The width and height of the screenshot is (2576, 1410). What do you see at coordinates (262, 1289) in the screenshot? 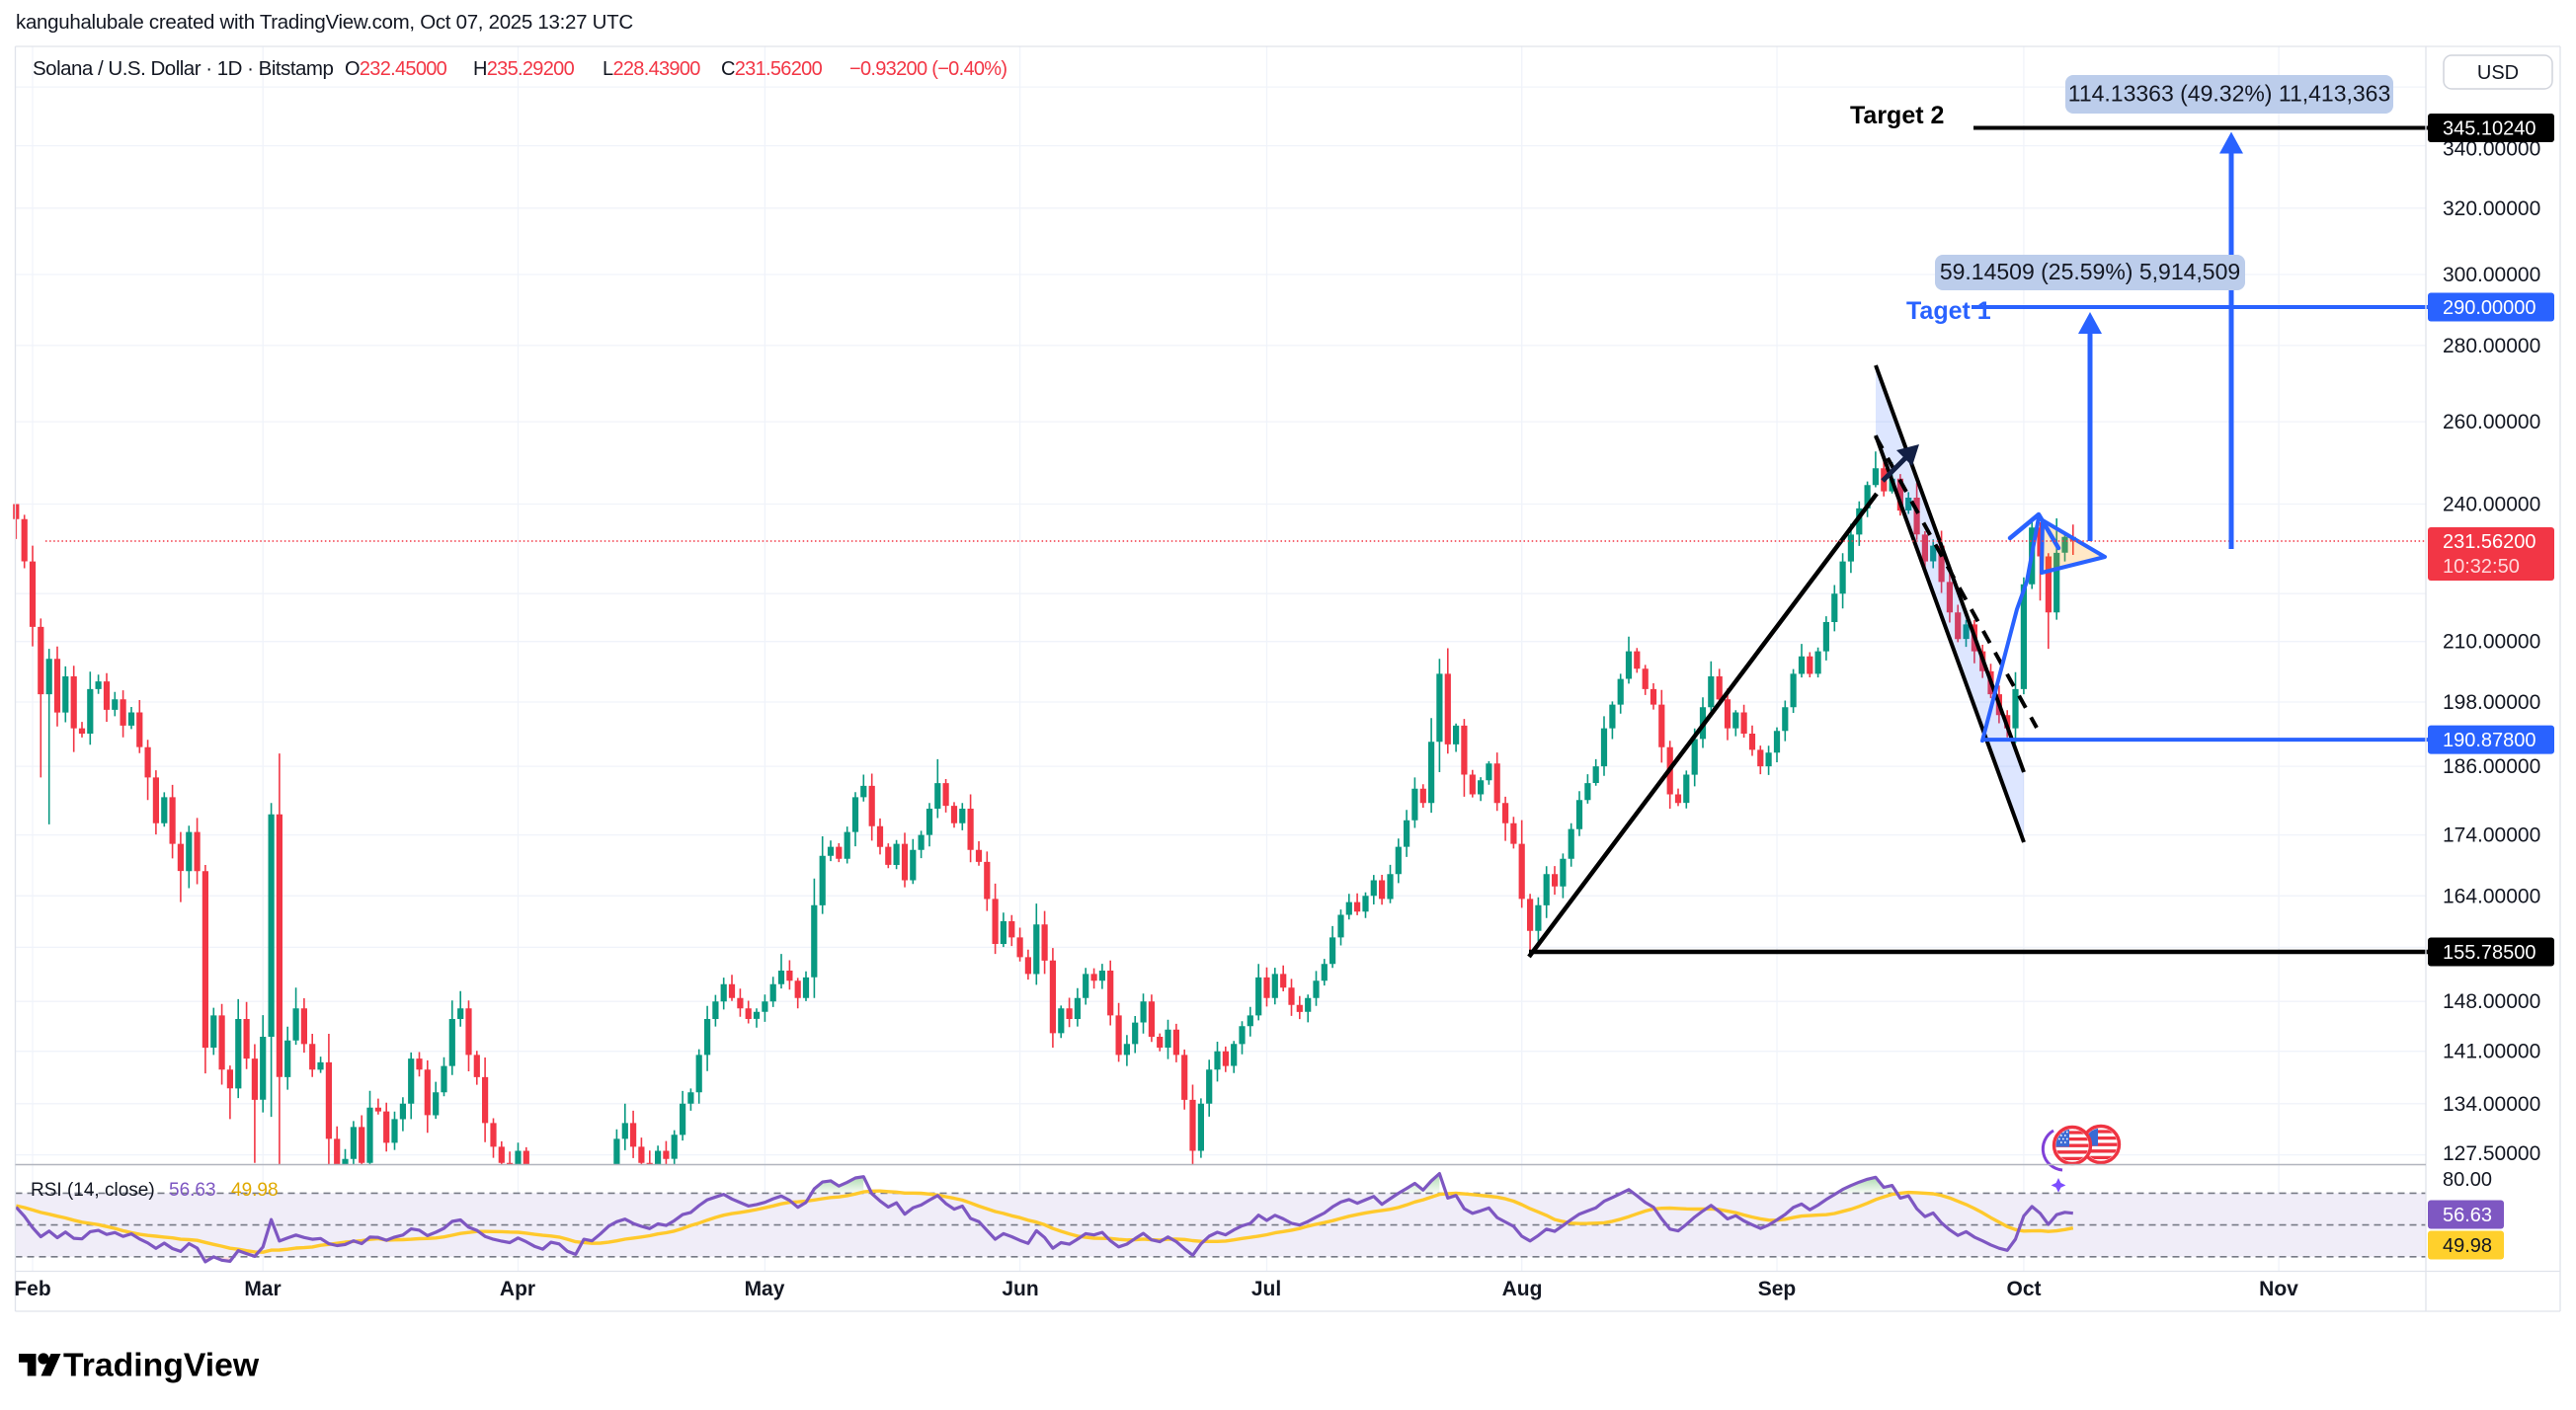
I see `svg-text: Mar` at bounding box center [262, 1289].